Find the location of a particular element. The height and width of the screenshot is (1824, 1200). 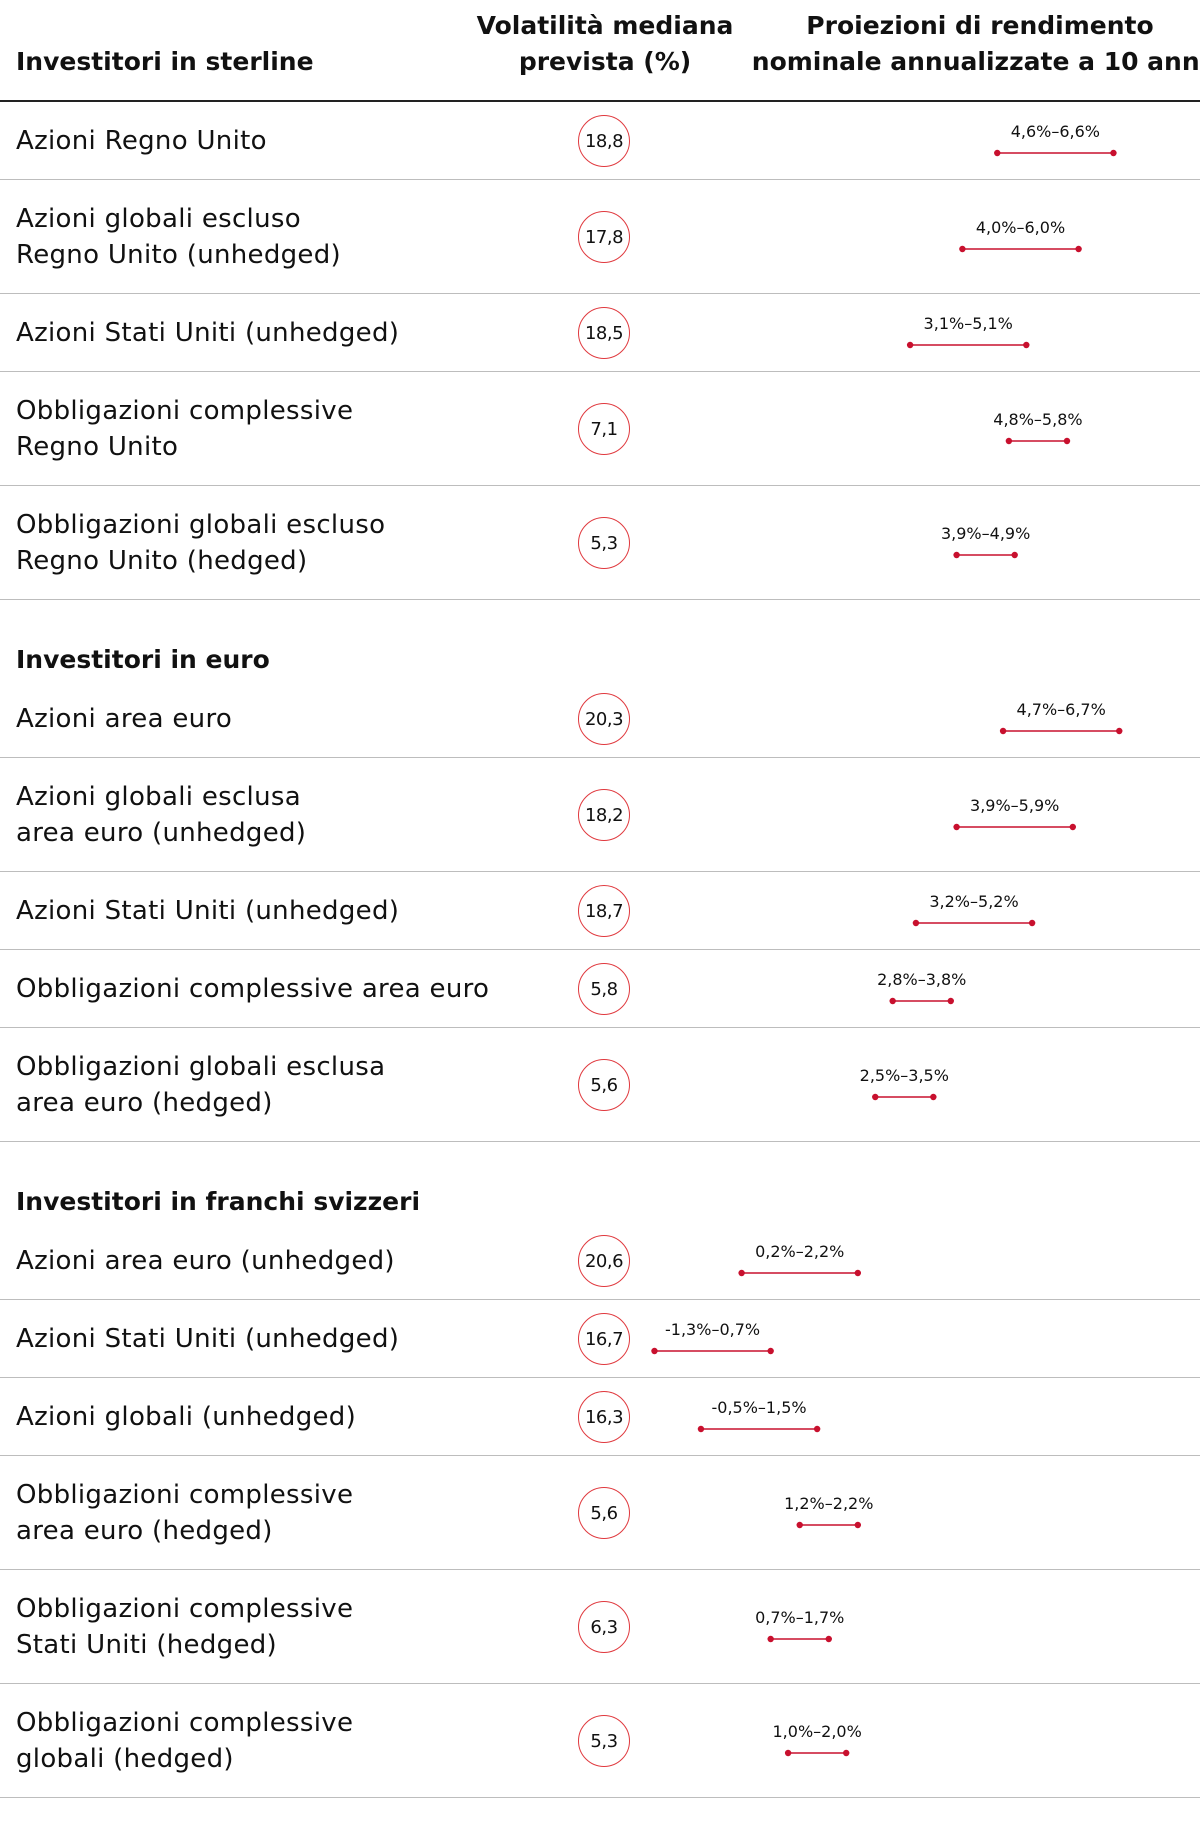

volatility-badge: 7,1 is located at coordinates (604, 429).